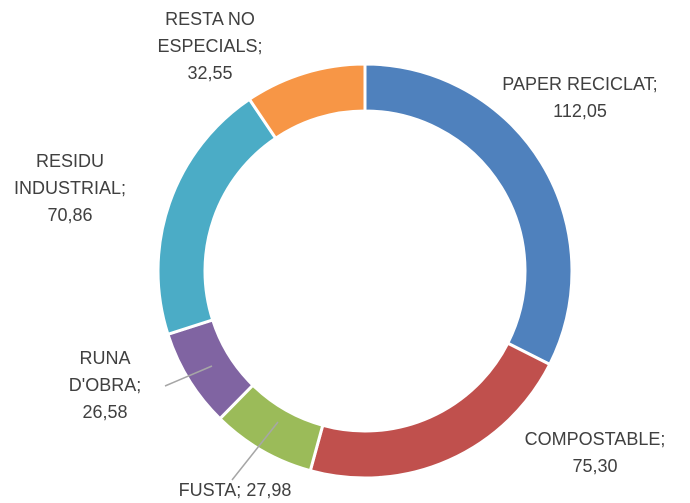 The image size is (690, 503). I want to click on data-label: FUSTA; 27,98, so click(235, 490).